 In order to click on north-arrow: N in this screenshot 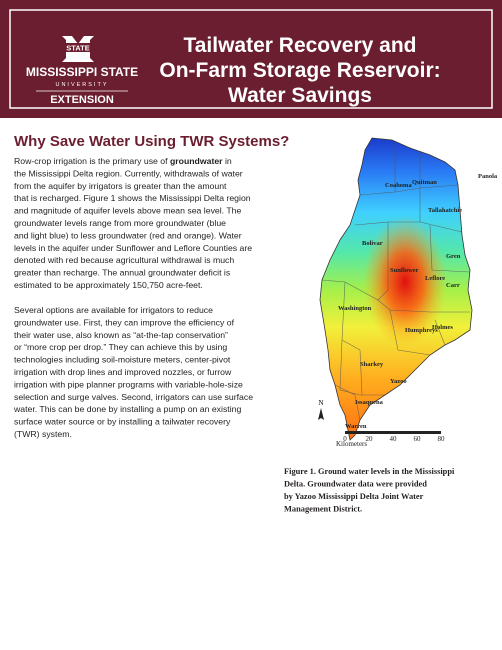, I will do `click(321, 409)`.